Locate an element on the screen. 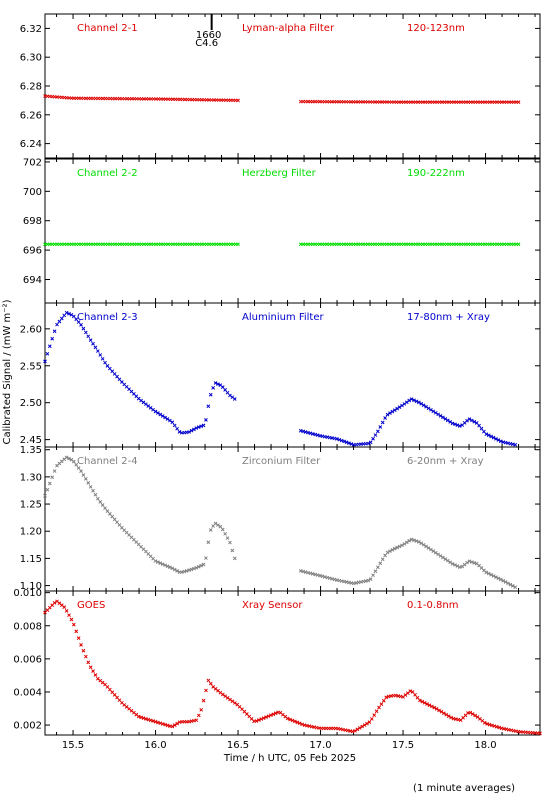 This screenshot has width=550, height=800. y-tick-label: 0.008 is located at coordinates (27, 626).